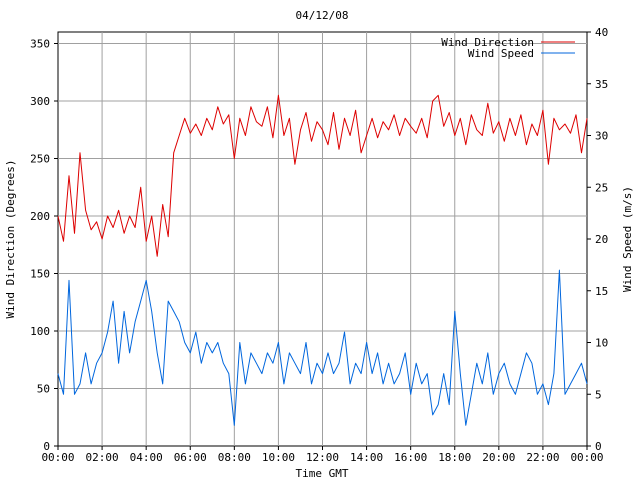 The image size is (640, 480). Describe the element at coordinates (498, 457) in the screenshot. I see `x-tick-label: 20:00` at that location.